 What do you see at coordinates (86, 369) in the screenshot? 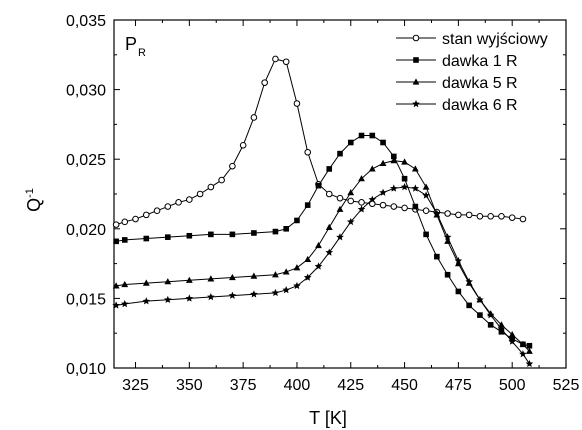
I see `y-tick-label: 0,010` at bounding box center [86, 369].